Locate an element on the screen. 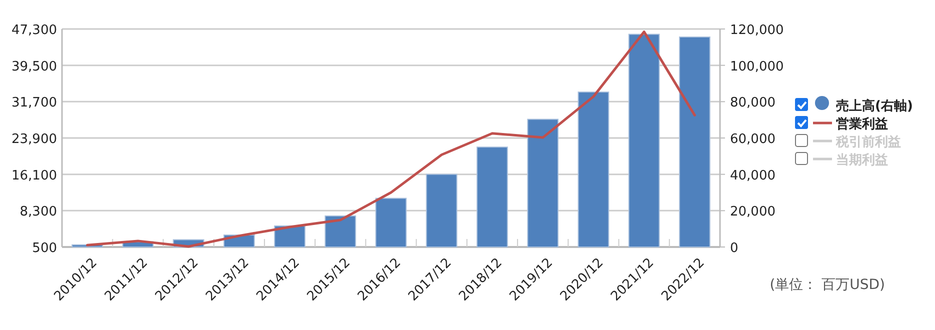 The height and width of the screenshot is (330, 935). legend-label: 営業利益 is located at coordinates (862, 124).